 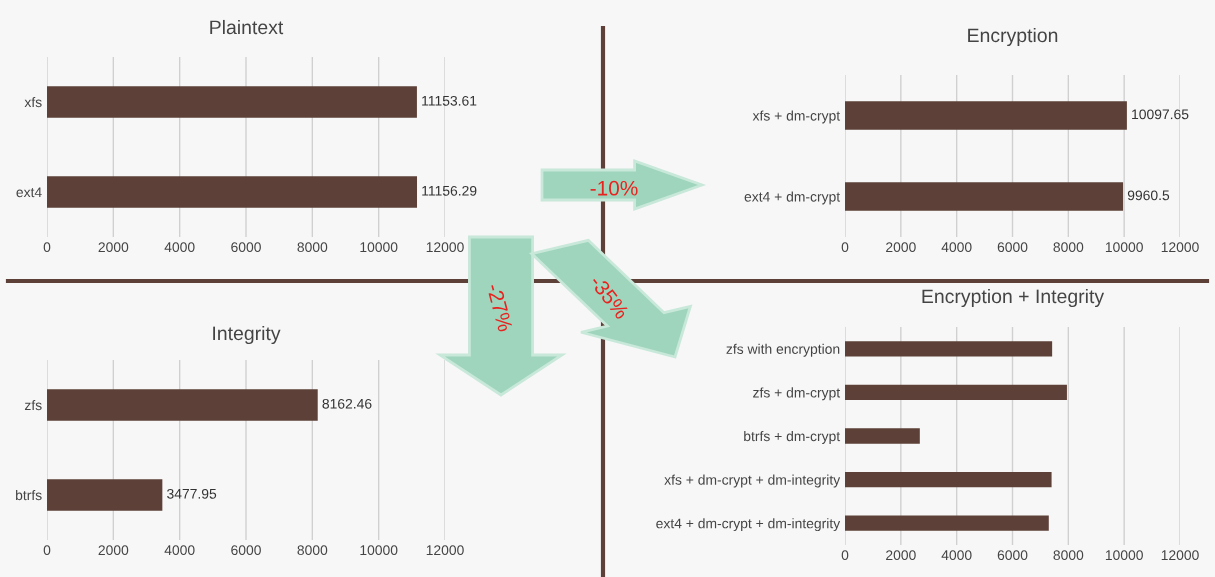 I want to click on chart-title: Plaintext, so click(x=247, y=27).